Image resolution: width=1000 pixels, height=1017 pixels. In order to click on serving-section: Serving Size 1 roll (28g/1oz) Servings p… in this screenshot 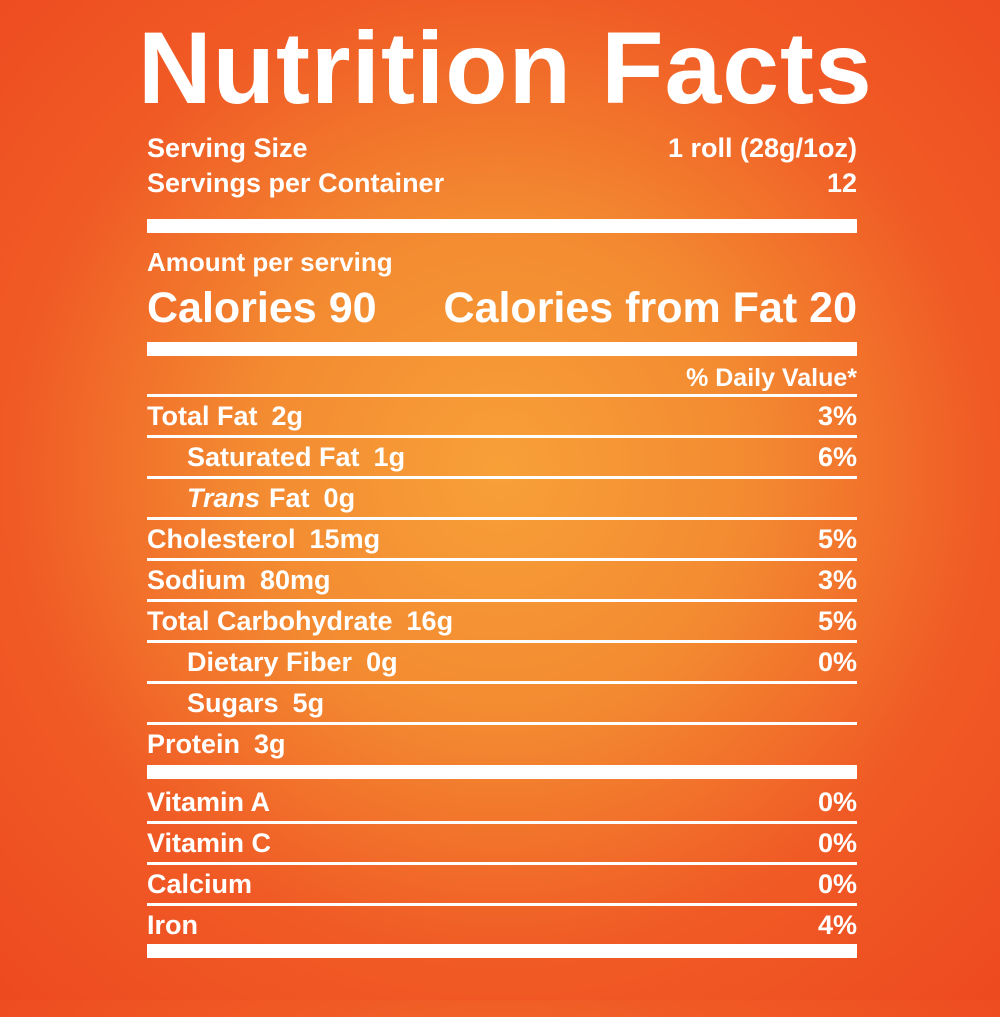, I will do `click(502, 166)`.